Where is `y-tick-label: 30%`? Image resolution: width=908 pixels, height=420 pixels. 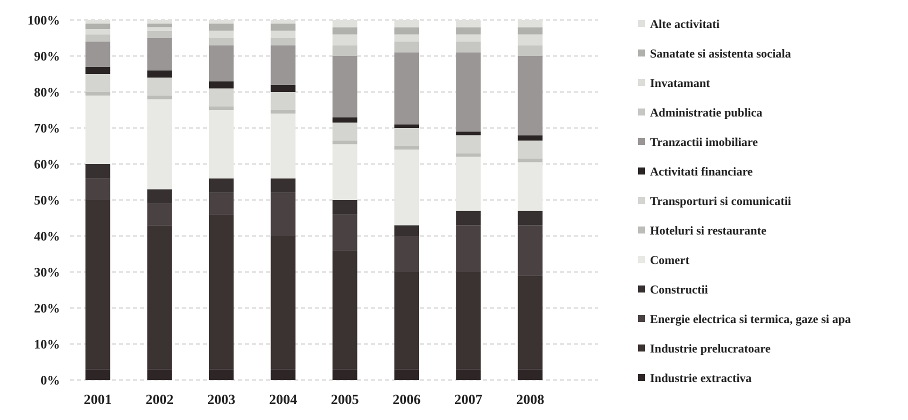
y-tick-label: 30% is located at coordinates (47, 272).